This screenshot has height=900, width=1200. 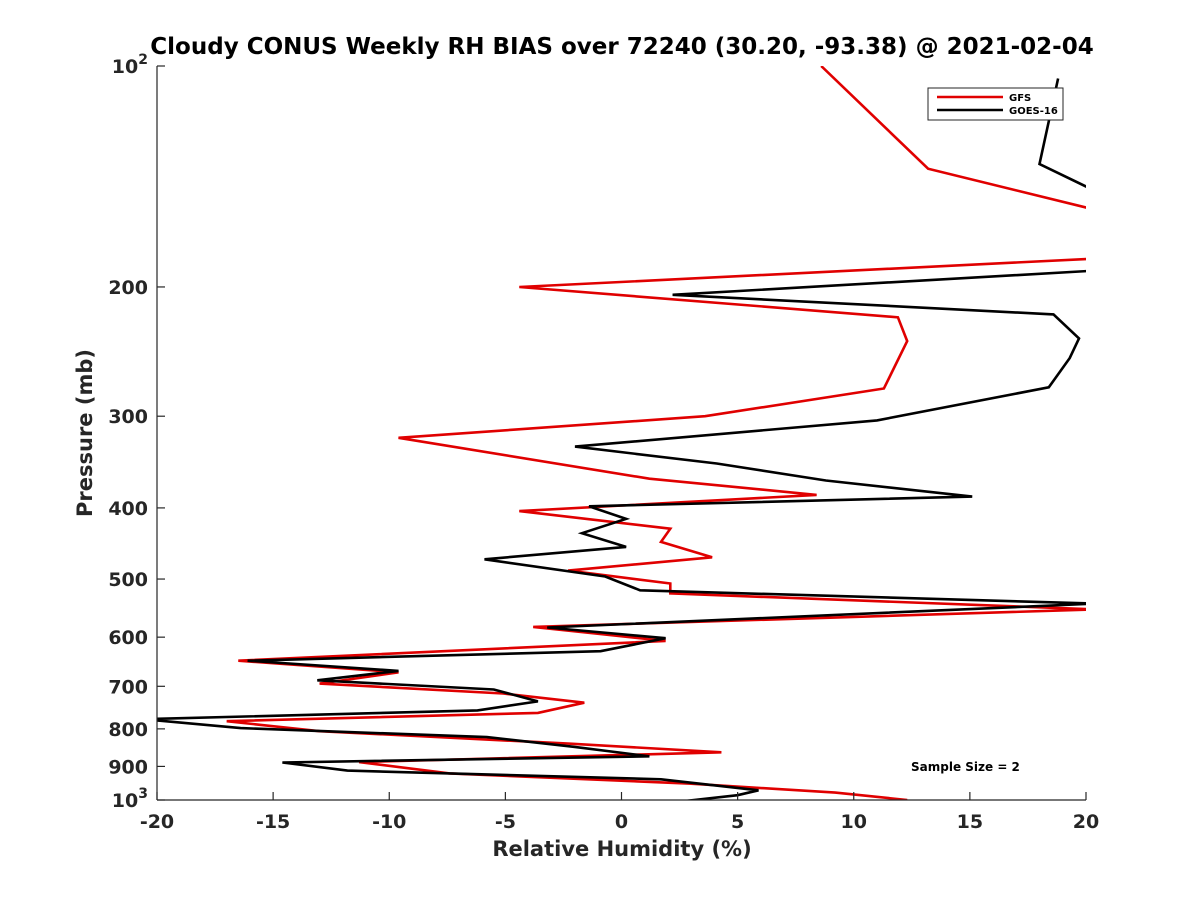 I want to click on y-tick-label: 10³, so click(x=130, y=799).